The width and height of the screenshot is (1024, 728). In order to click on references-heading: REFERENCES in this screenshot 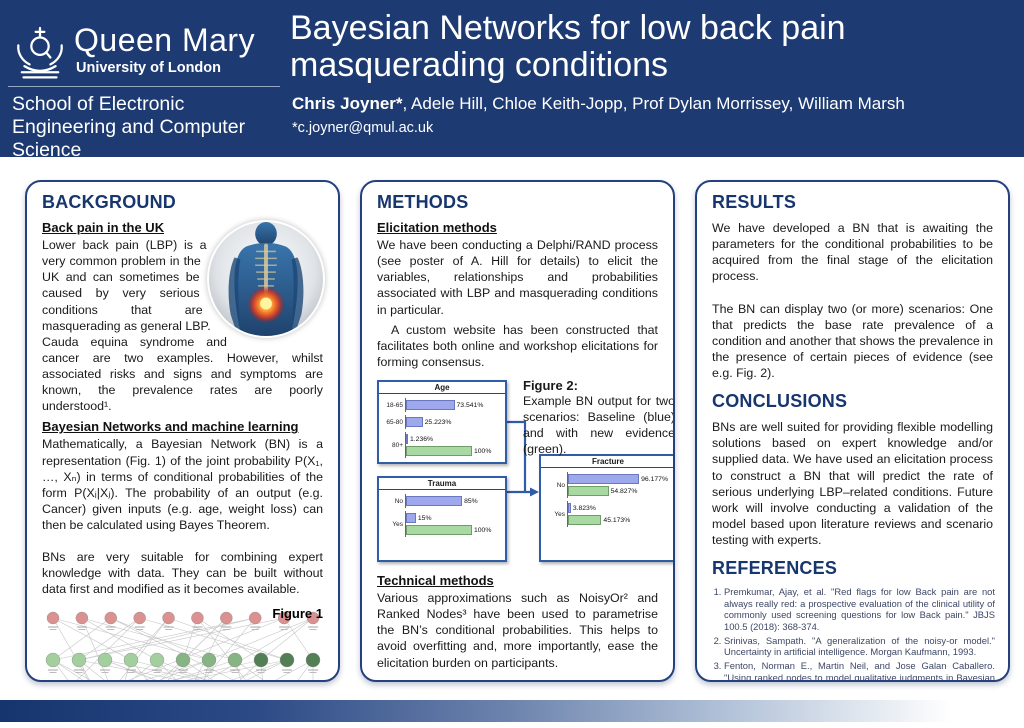, I will do `click(775, 568)`.